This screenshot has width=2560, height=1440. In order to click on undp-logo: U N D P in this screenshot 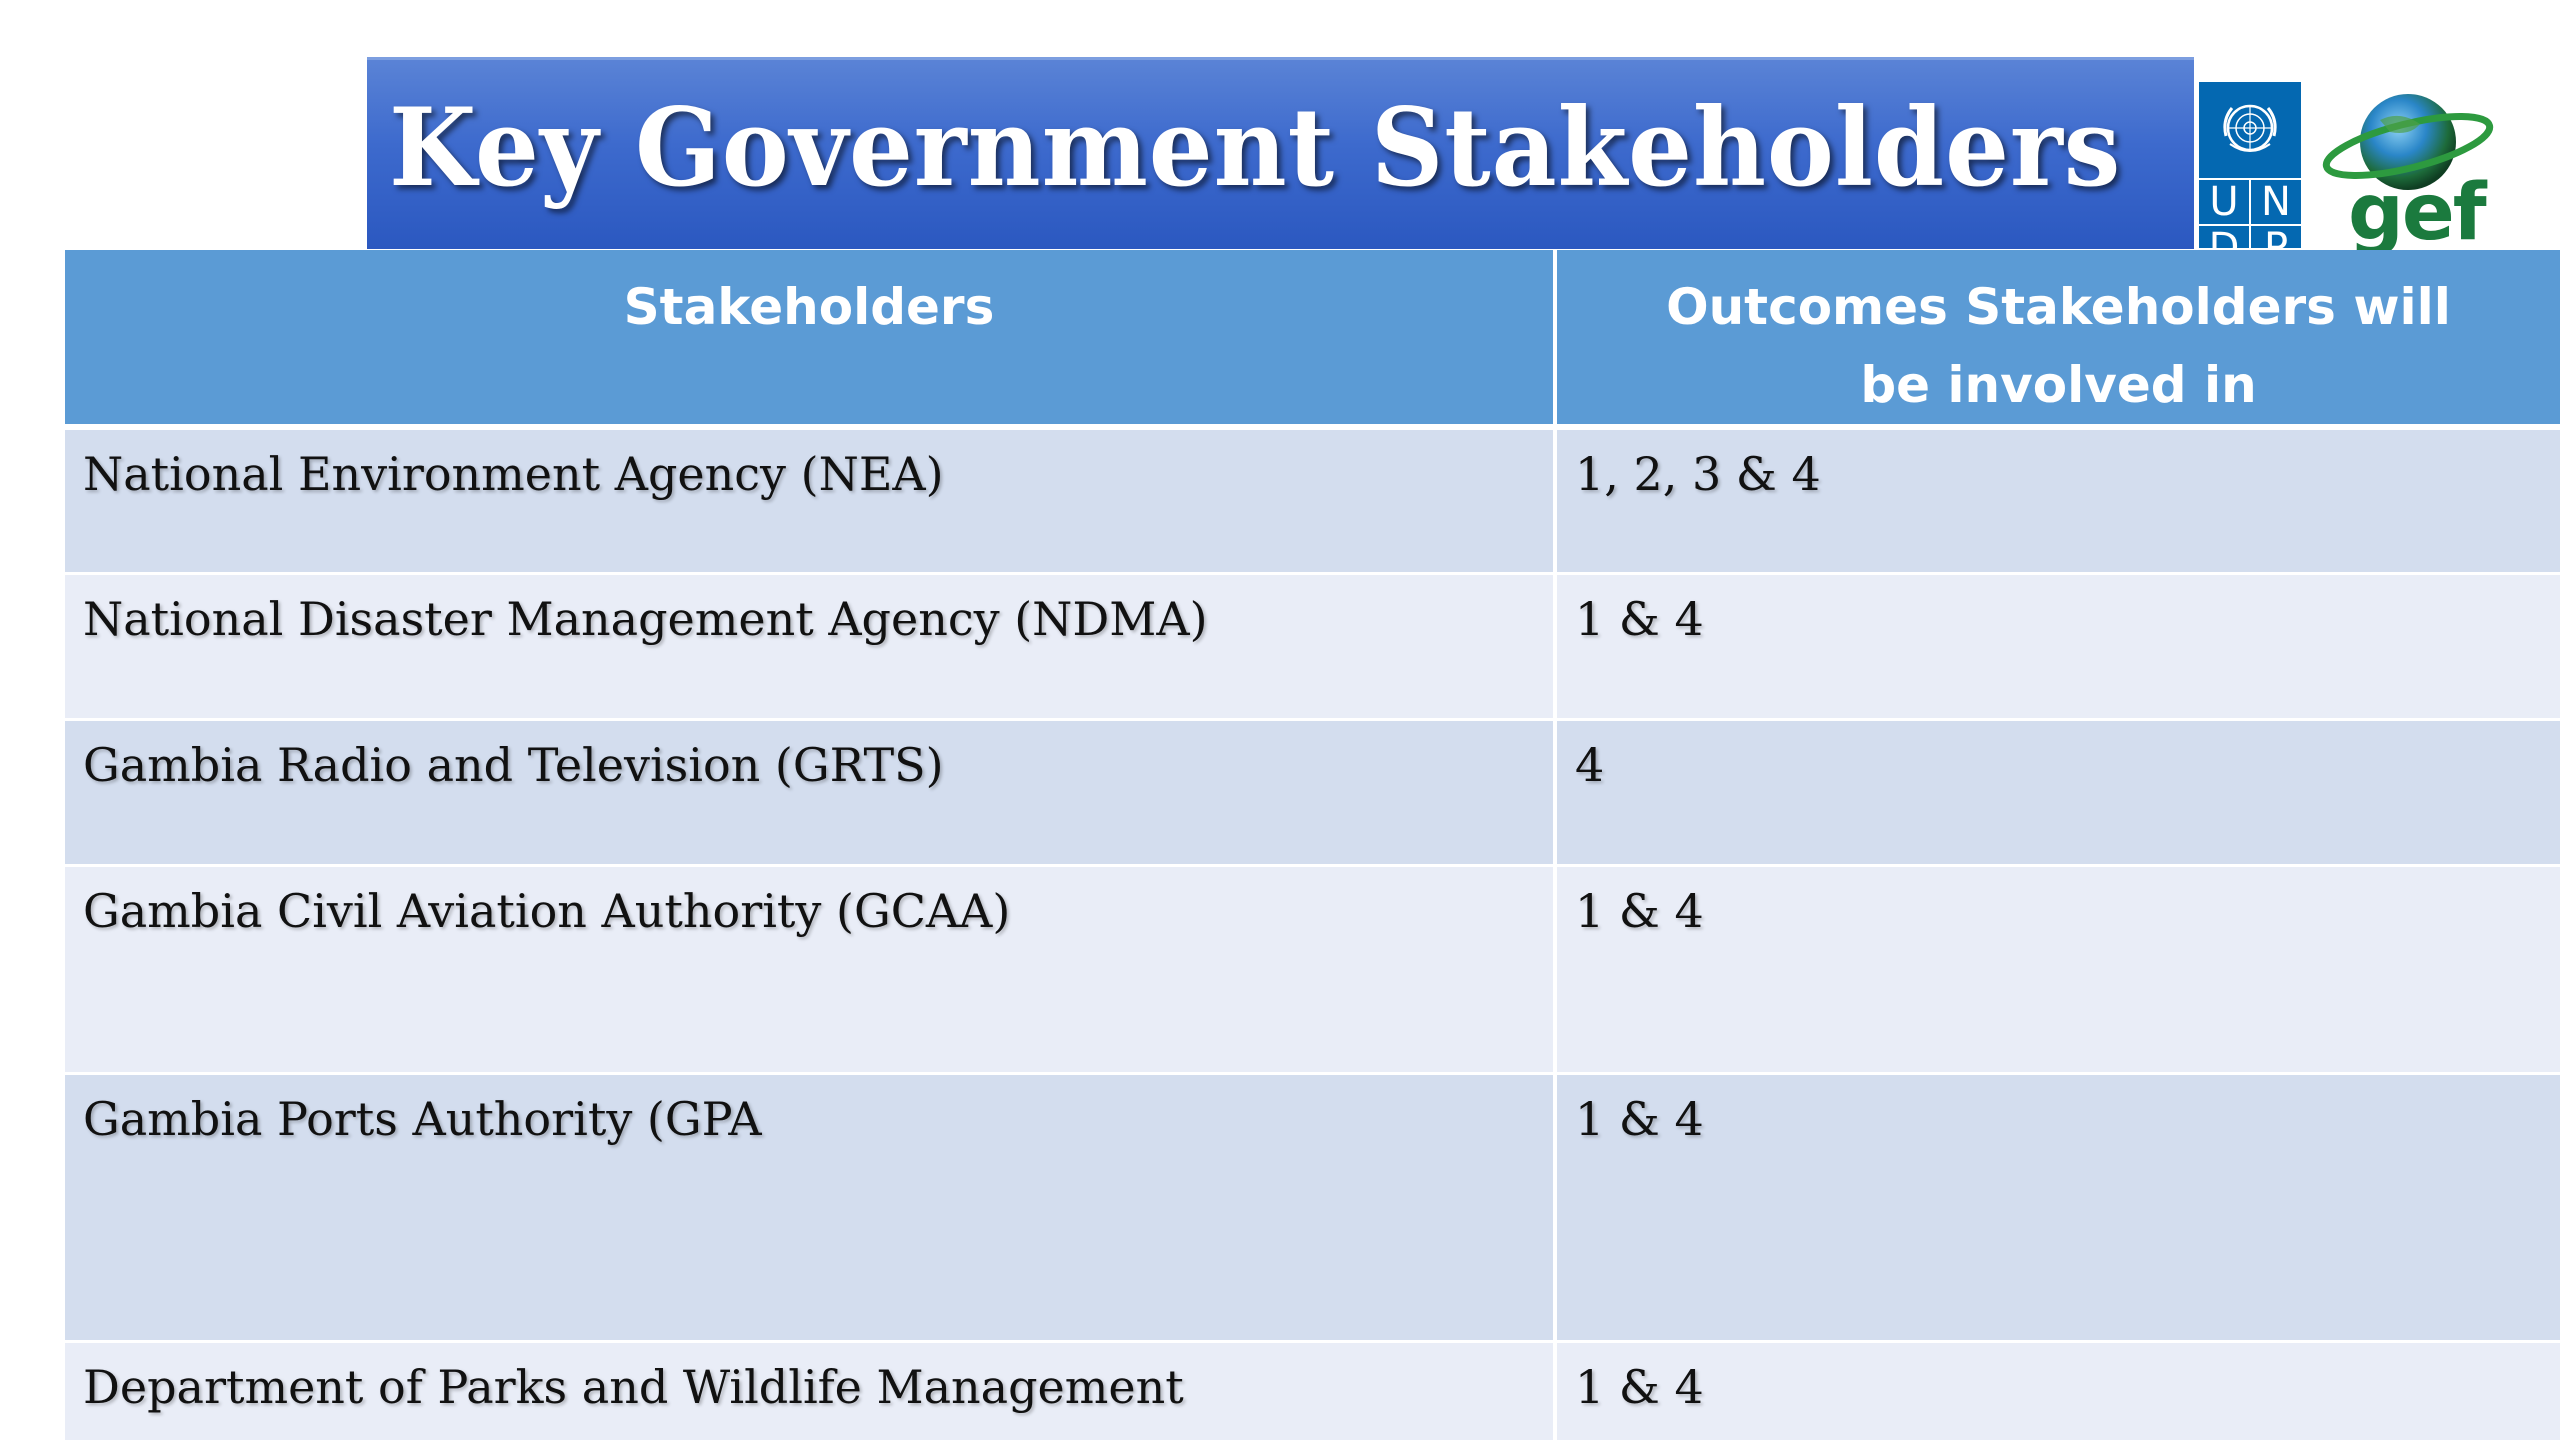, I will do `click(2250, 165)`.